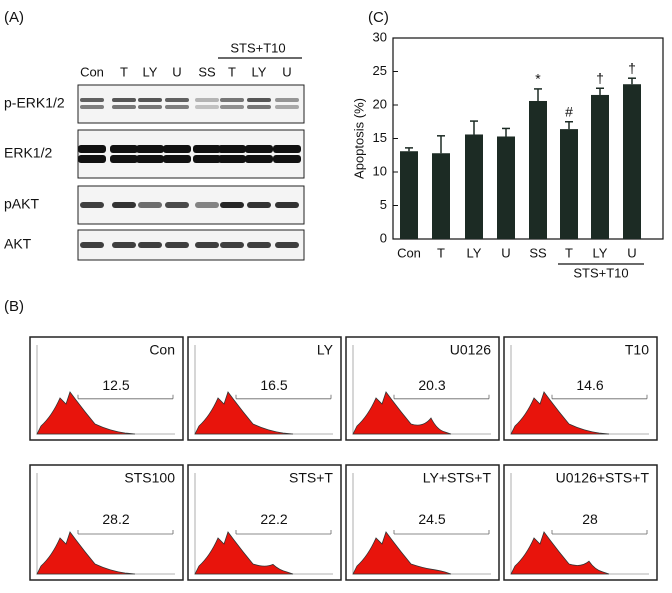 This screenshot has width=672, height=593. I want to click on panel-label: (A), so click(14, 17).